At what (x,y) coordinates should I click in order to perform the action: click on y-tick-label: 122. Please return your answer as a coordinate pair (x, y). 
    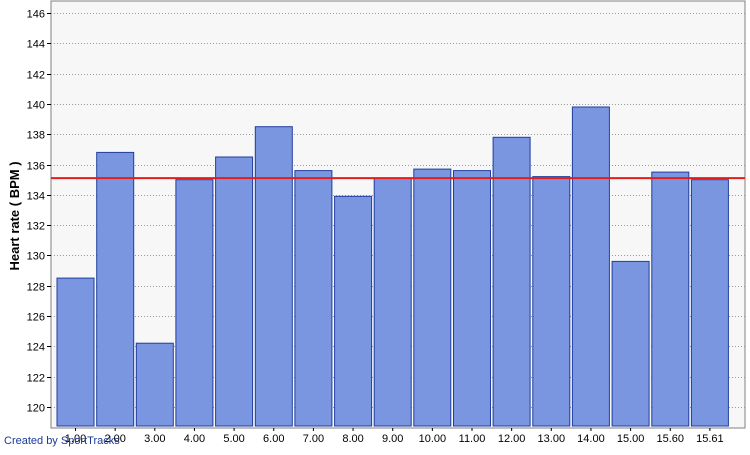
    Looking at the image, I should click on (36, 379).